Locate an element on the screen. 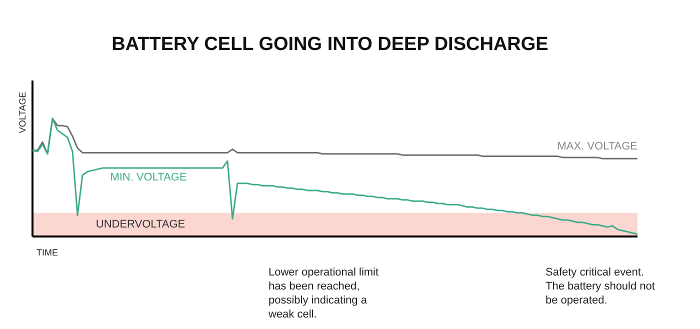 The height and width of the screenshot is (329, 700). series-label: MIN. VOLTAGE is located at coordinates (148, 178).